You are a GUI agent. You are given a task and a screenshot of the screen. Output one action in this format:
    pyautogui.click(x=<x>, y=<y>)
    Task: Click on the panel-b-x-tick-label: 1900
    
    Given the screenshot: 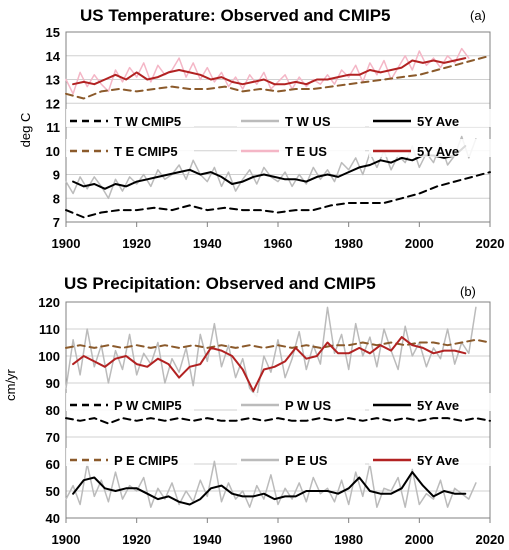 What is the action you would take?
    pyautogui.click(x=66, y=539)
    